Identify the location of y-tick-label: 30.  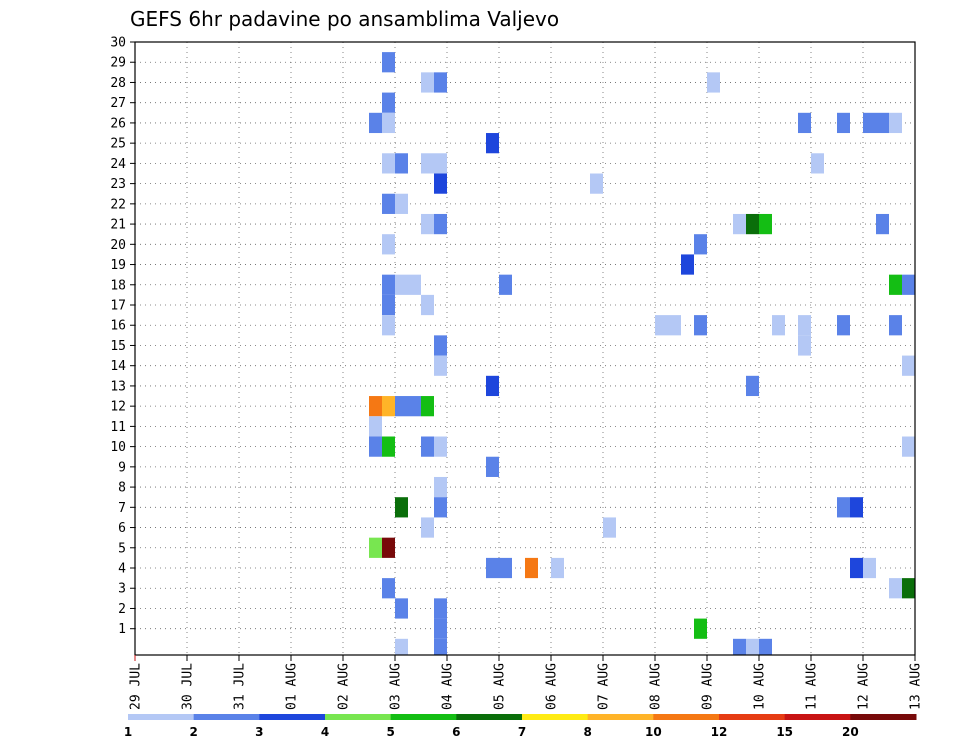
(118, 43).